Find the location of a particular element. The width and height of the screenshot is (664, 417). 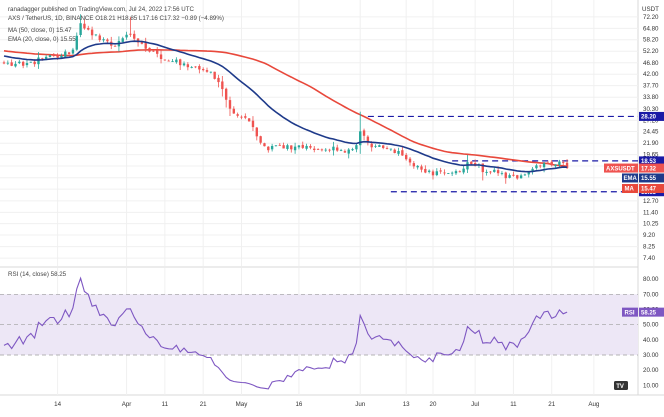

ema-legend: EMA (20, close, 0) 15.55 is located at coordinates (42, 39).